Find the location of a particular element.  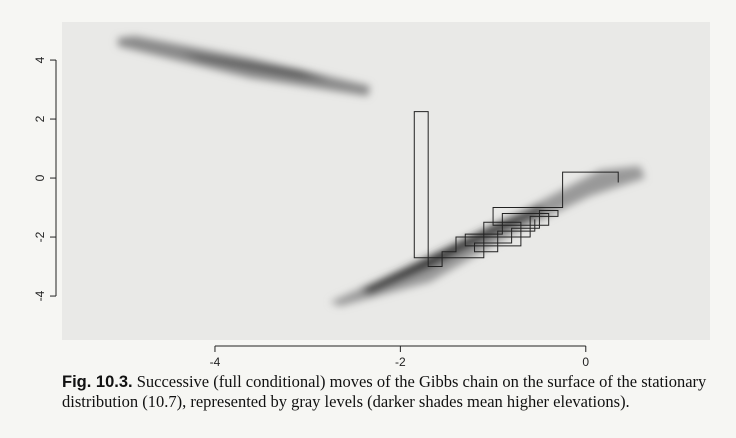

x-tick-label: -2 is located at coordinates (400, 362).